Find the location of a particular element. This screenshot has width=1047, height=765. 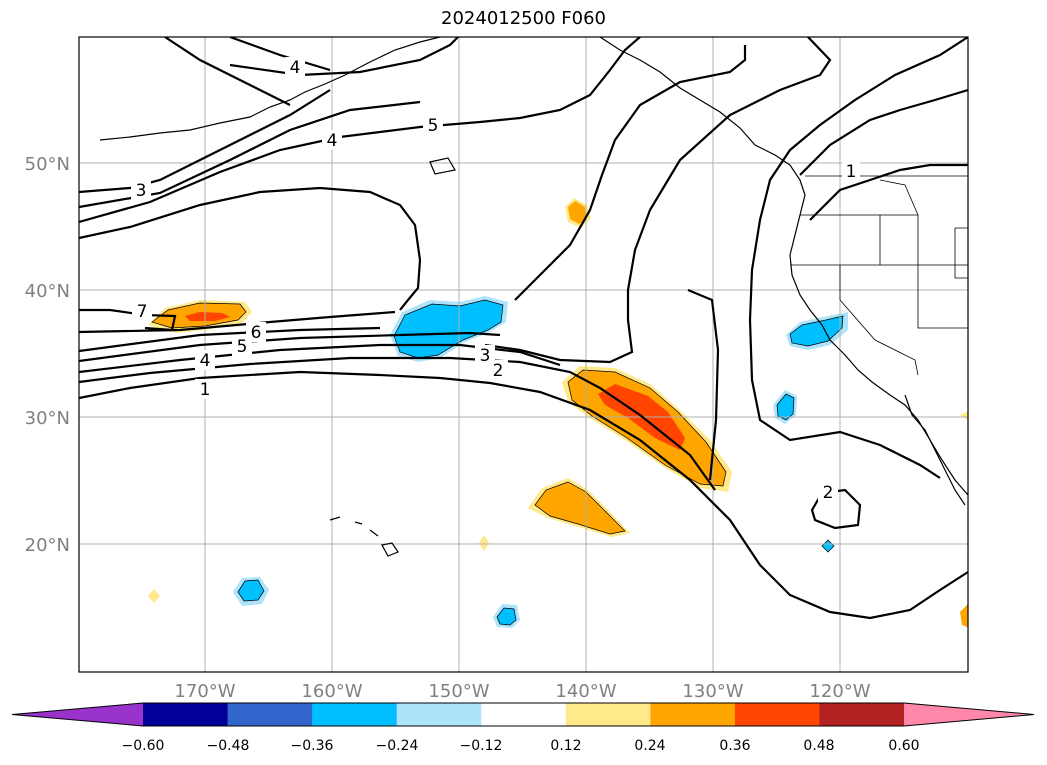

colorbar-outline is located at coordinates (523, 714).